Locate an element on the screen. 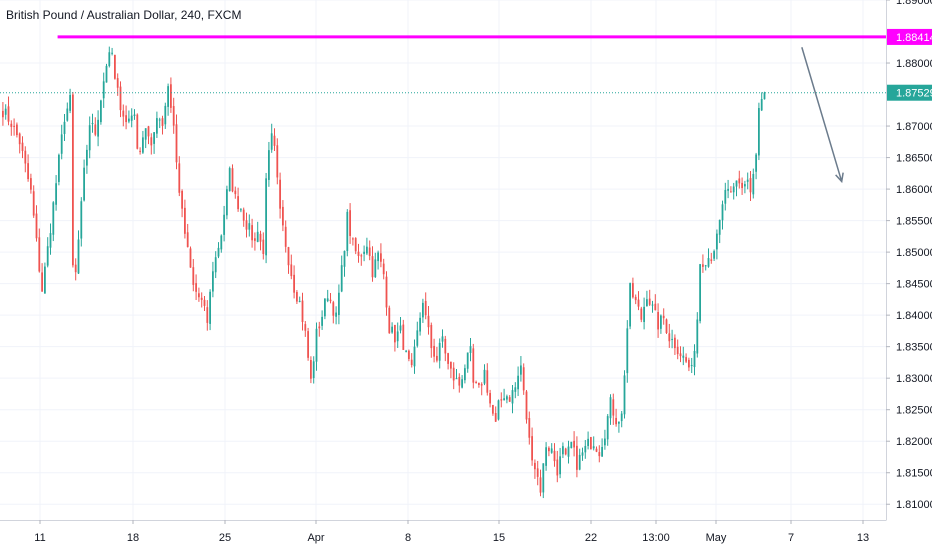 Image resolution: width=932 pixels, height=555 pixels. price-tick-label: 1.89000 is located at coordinates (914, 3).